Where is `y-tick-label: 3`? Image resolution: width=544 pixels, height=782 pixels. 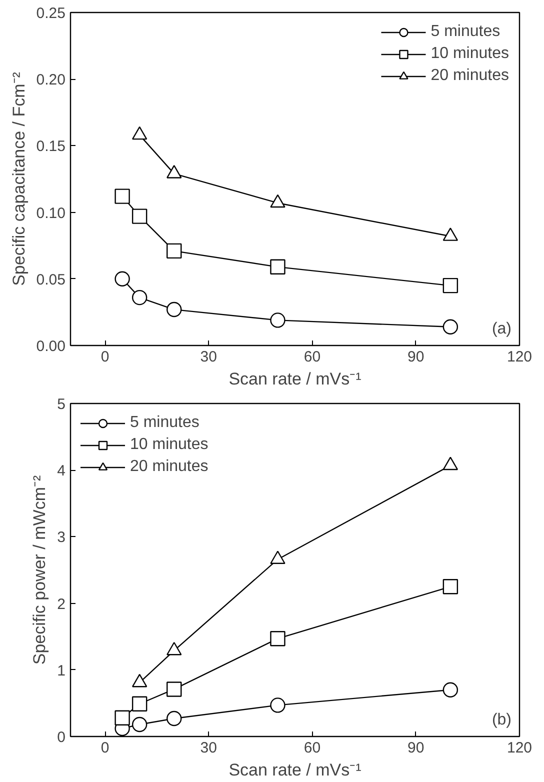 y-tick-label: 3 is located at coordinates (61, 537).